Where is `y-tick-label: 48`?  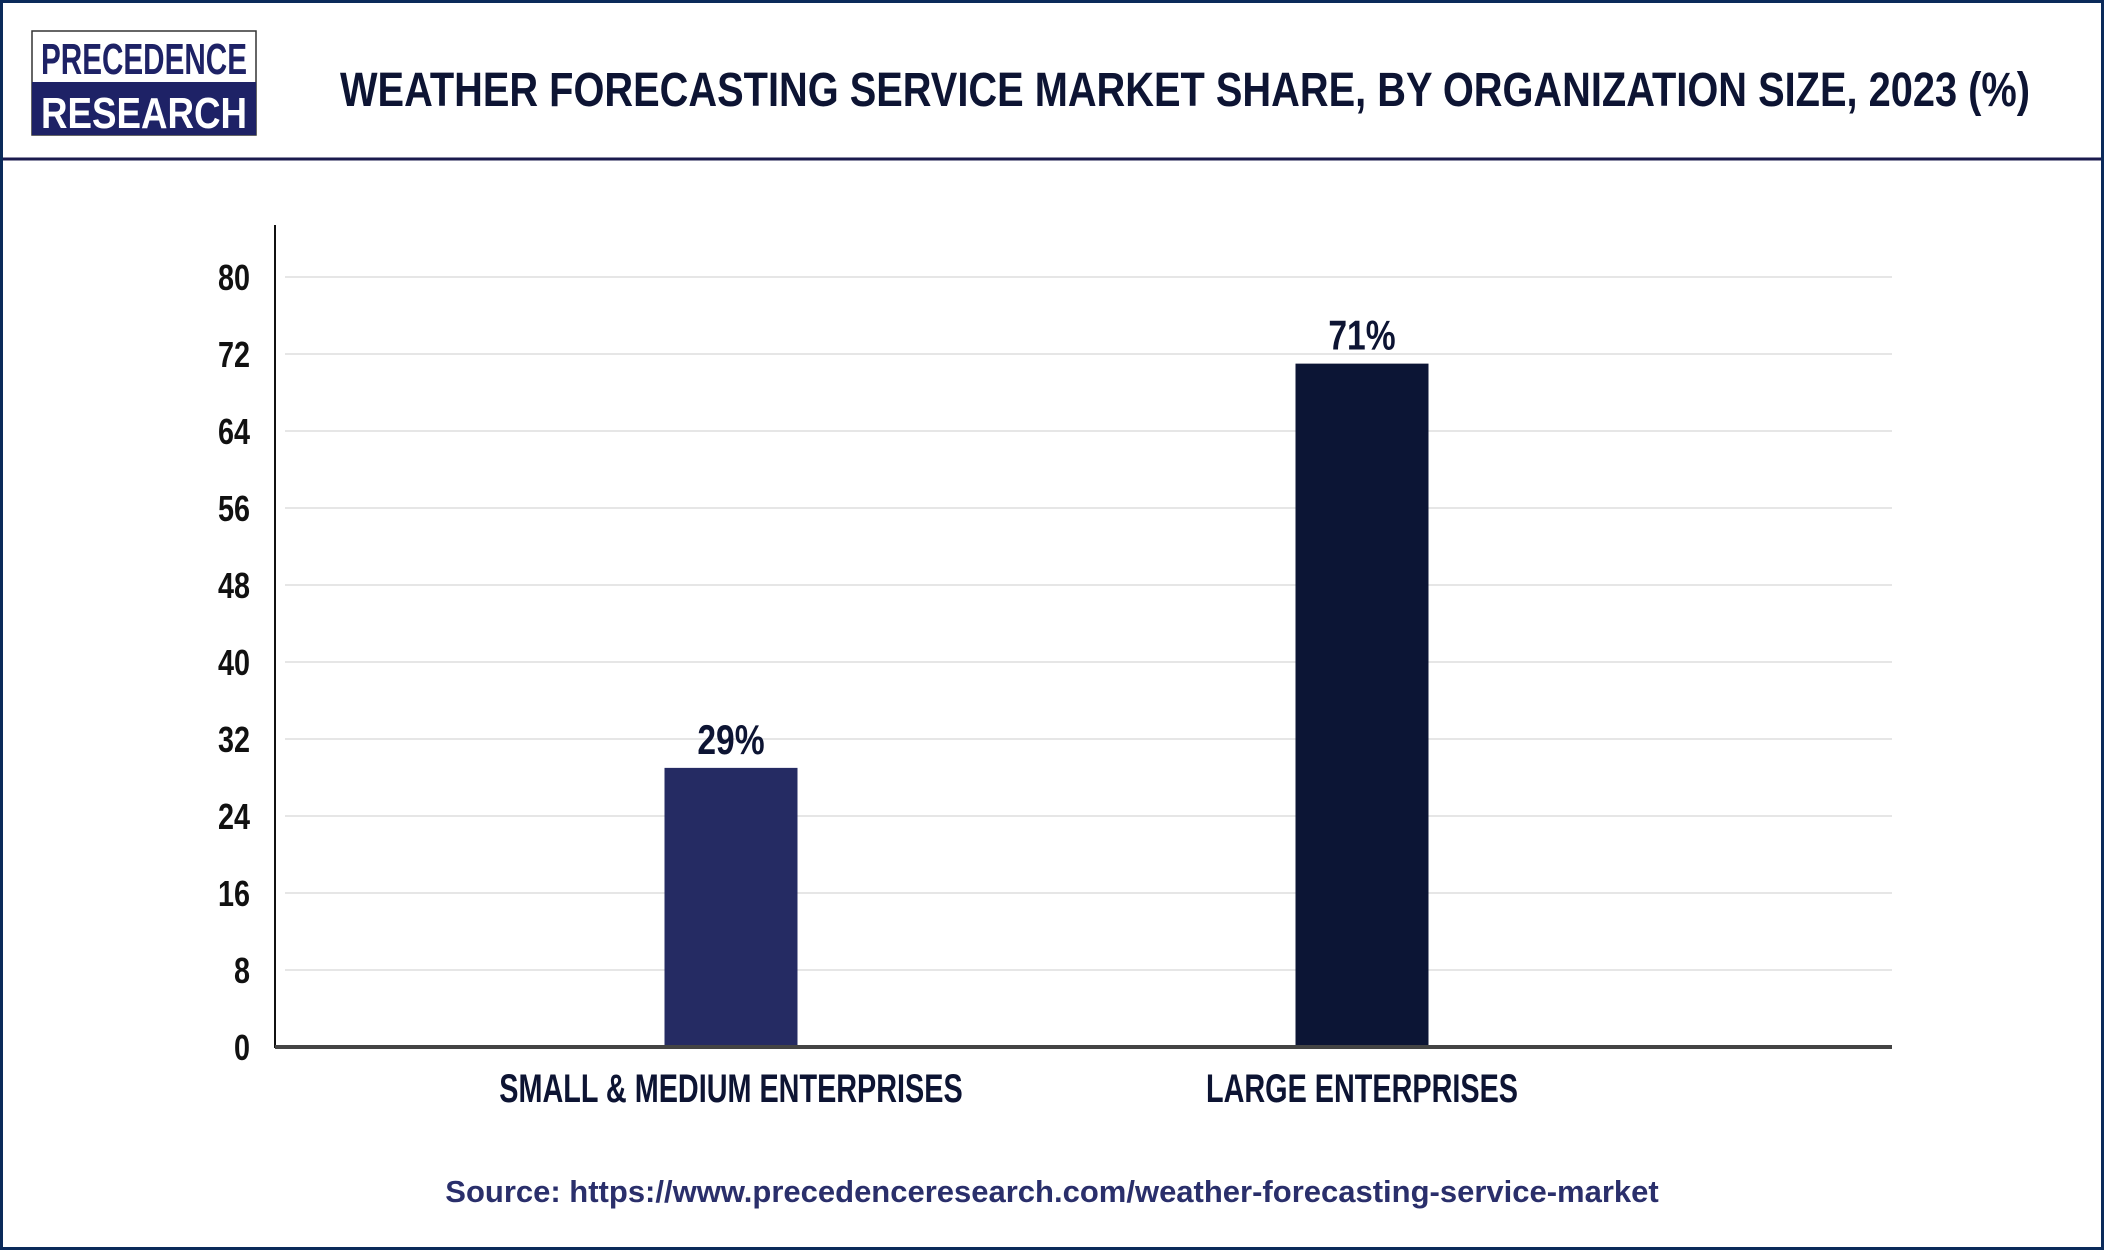
y-tick-label: 48 is located at coordinates (234, 585).